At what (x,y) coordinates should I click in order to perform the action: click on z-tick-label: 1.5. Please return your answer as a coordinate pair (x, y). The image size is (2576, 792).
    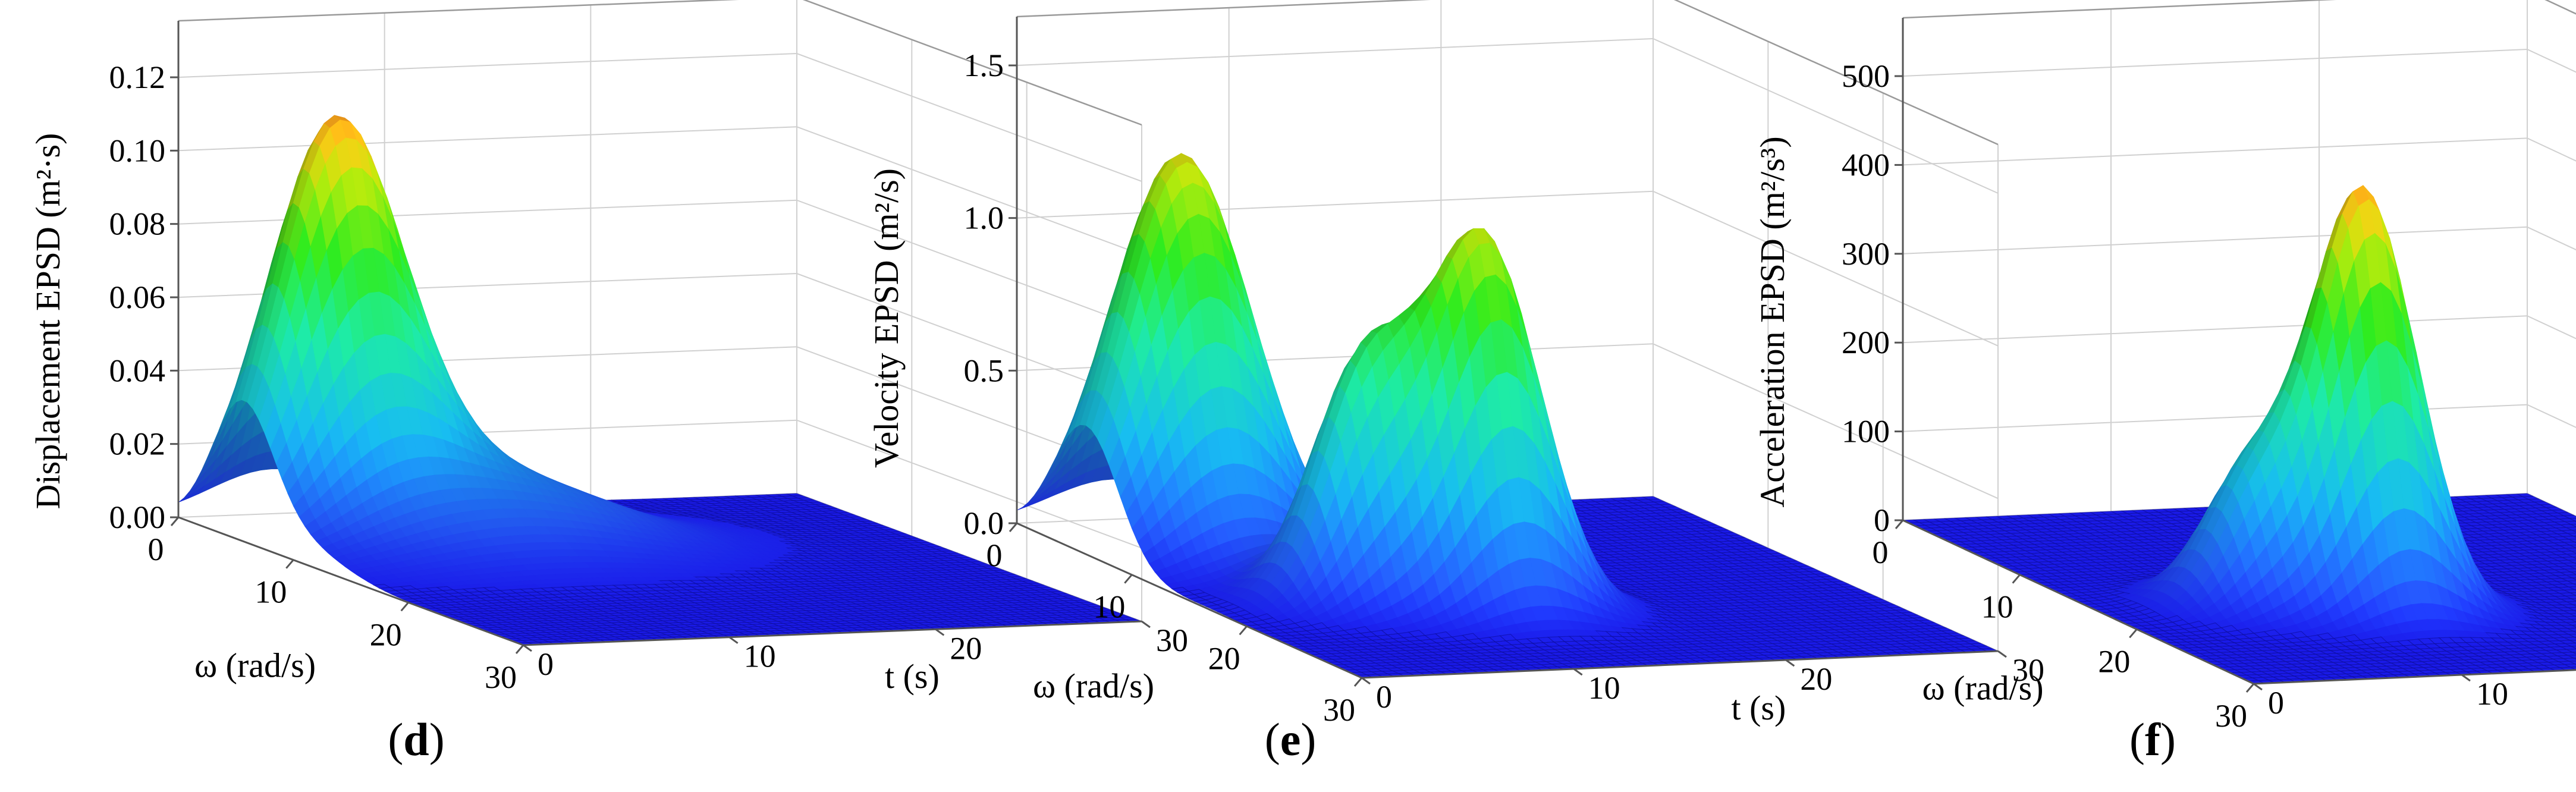
    Looking at the image, I should click on (984, 65).